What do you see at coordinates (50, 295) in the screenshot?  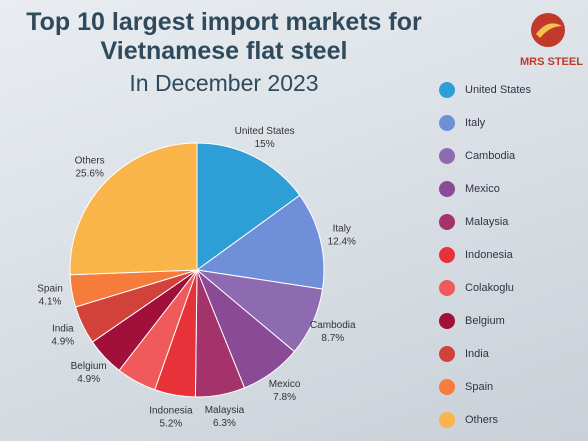 I see `slice-label: Spain 4.1%` at bounding box center [50, 295].